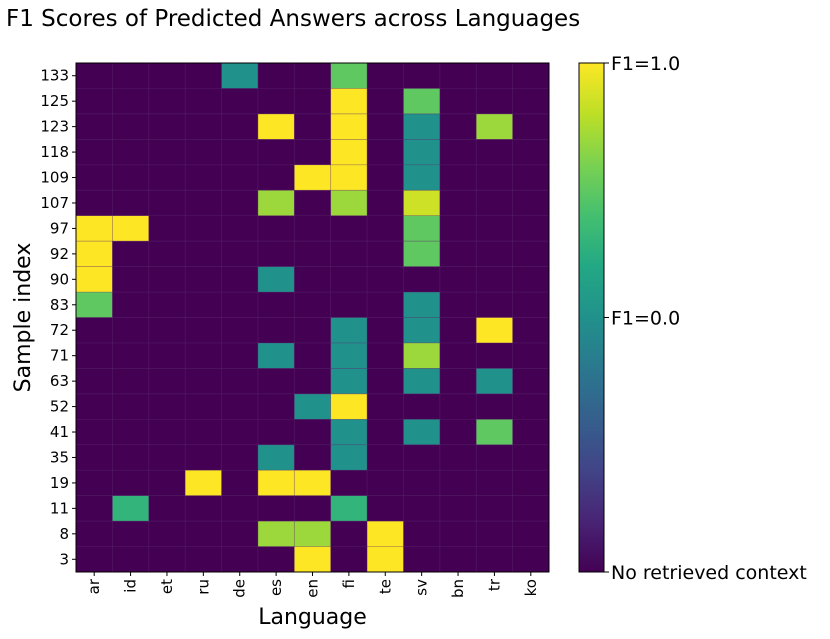  What do you see at coordinates (59, 356) in the screenshot?
I see `y-tick-label: 71` at bounding box center [59, 356].